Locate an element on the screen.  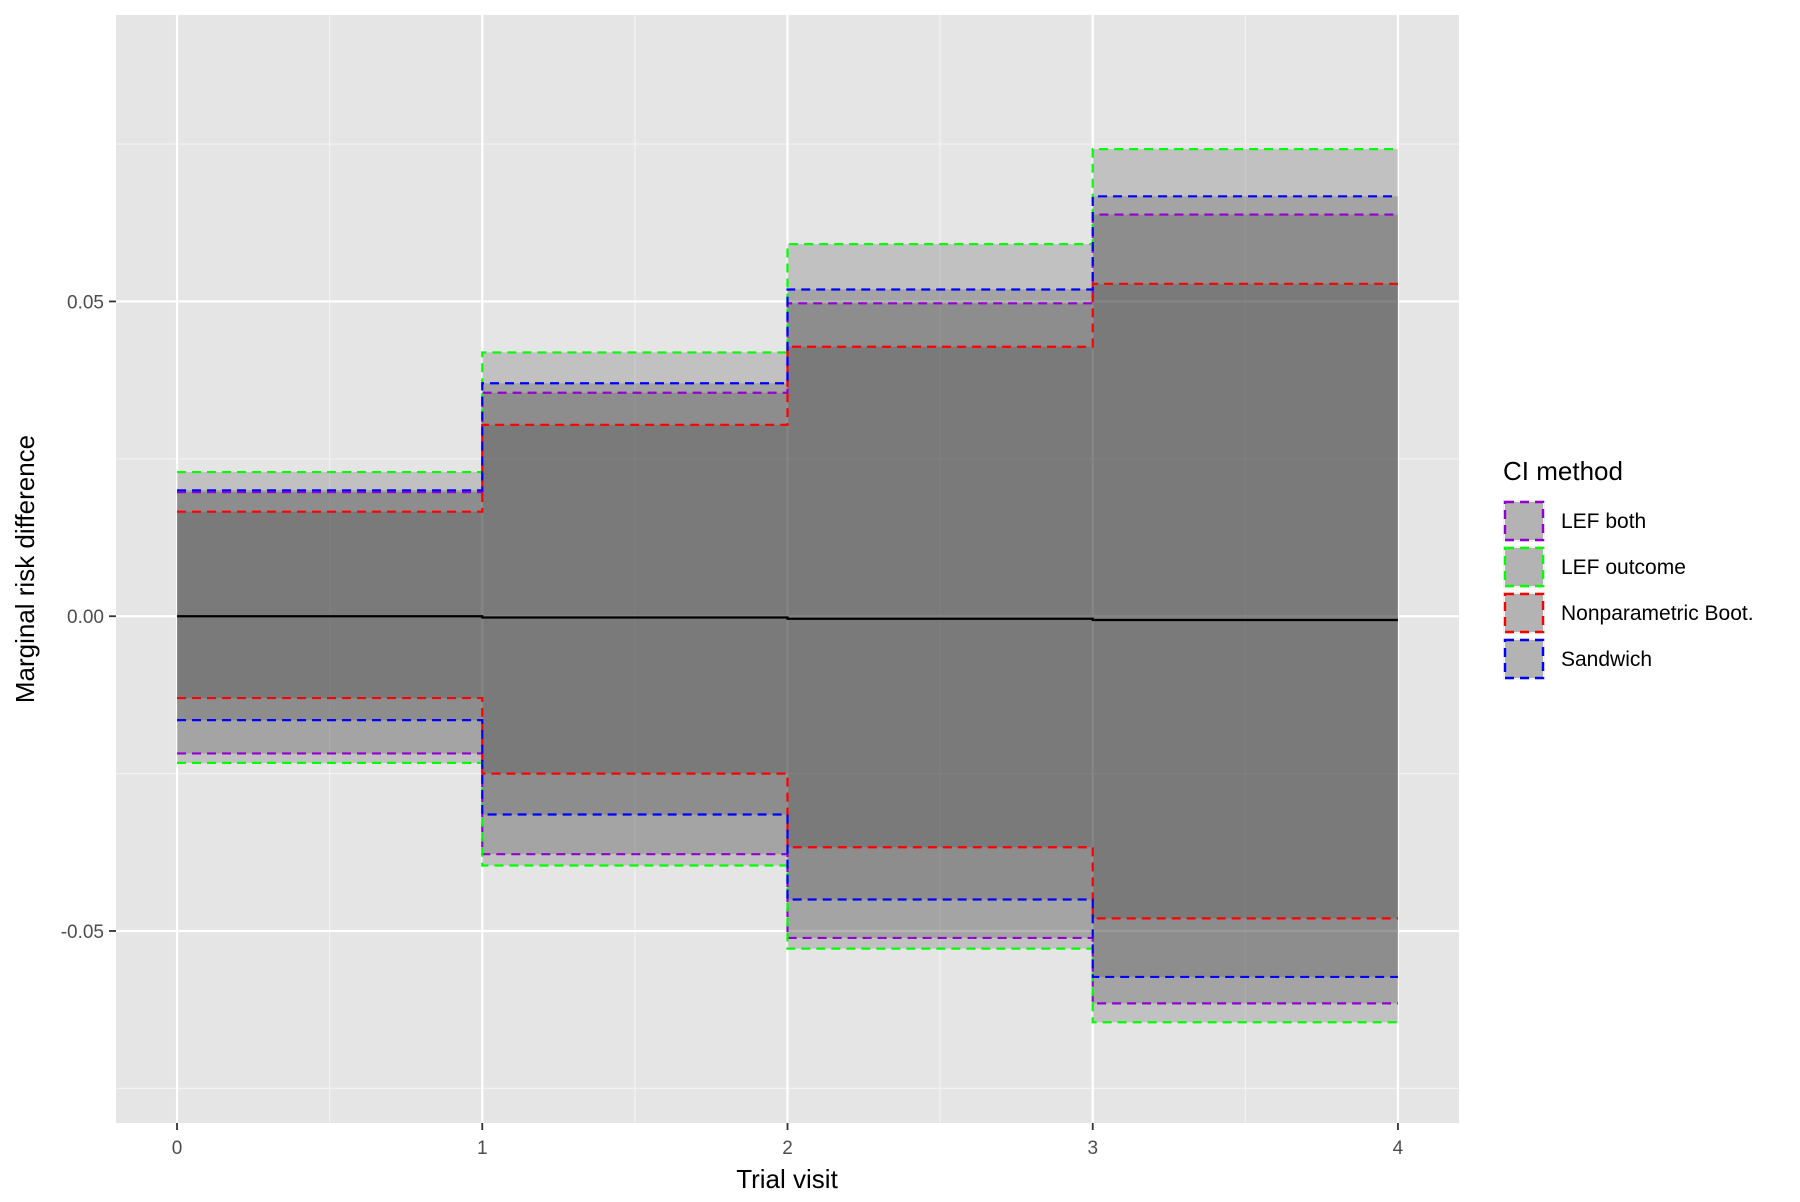
legend-title: CI method is located at coordinates (1563, 471).